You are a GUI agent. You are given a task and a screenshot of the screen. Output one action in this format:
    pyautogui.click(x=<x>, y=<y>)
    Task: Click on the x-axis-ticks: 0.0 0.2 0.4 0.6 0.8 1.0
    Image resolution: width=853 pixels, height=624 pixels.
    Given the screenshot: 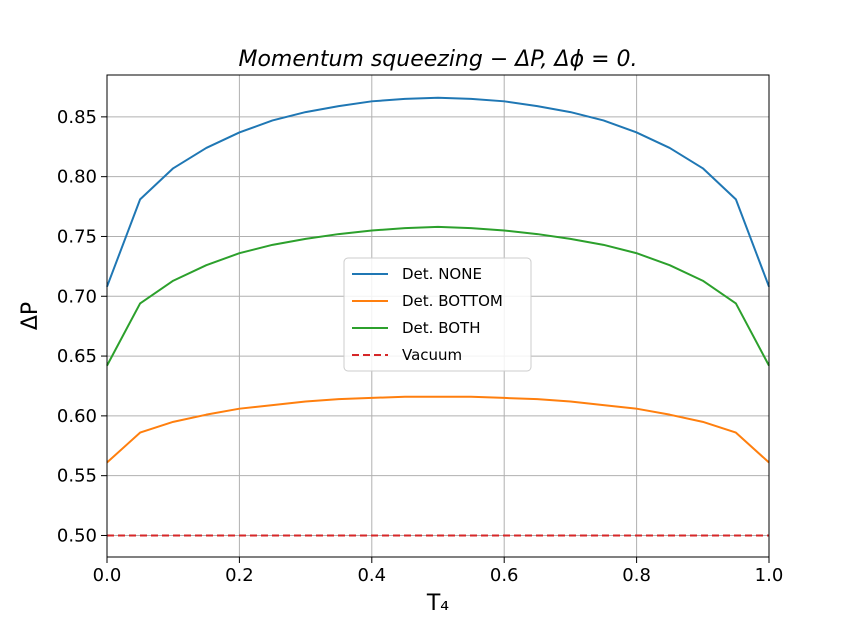 What is the action you would take?
    pyautogui.click(x=438, y=571)
    